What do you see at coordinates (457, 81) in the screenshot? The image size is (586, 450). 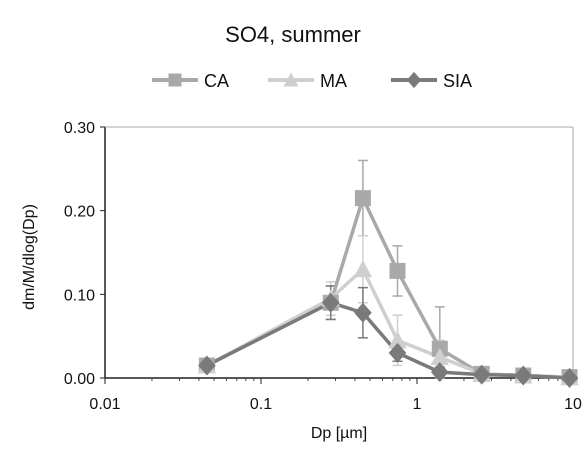 I see `legend-label-sia: SIA` at bounding box center [457, 81].